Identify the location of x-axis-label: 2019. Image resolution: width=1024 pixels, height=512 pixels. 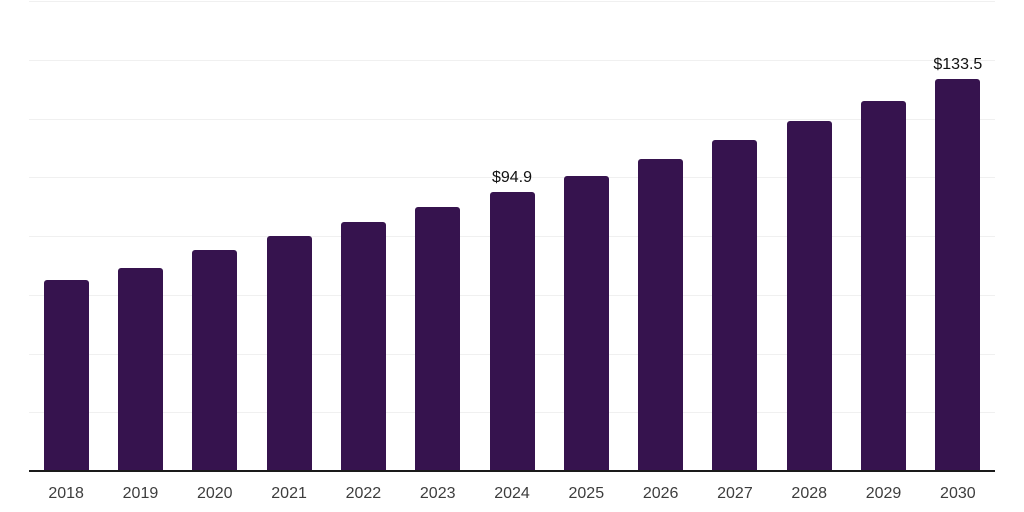
(140, 493).